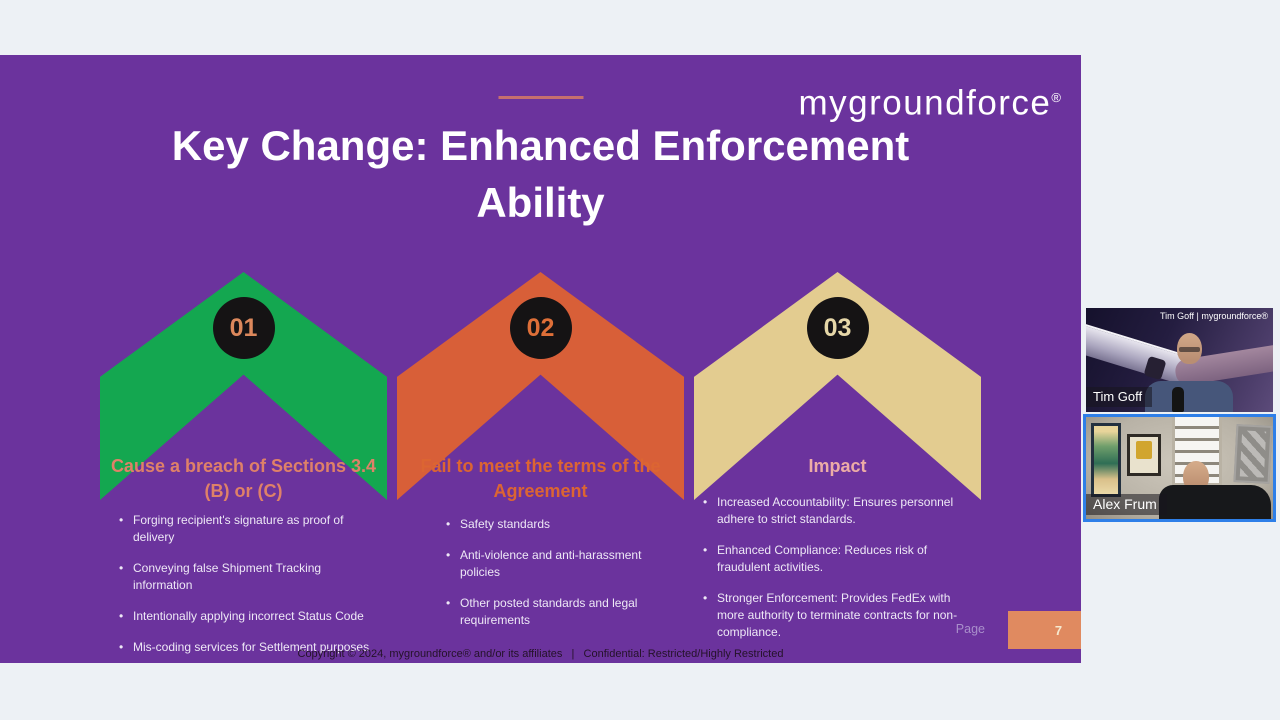 Image resolution: width=1280 pixels, height=720 pixels. I want to click on slide-title: Key Change: Enhanced Enforcement Ability, so click(540, 174).